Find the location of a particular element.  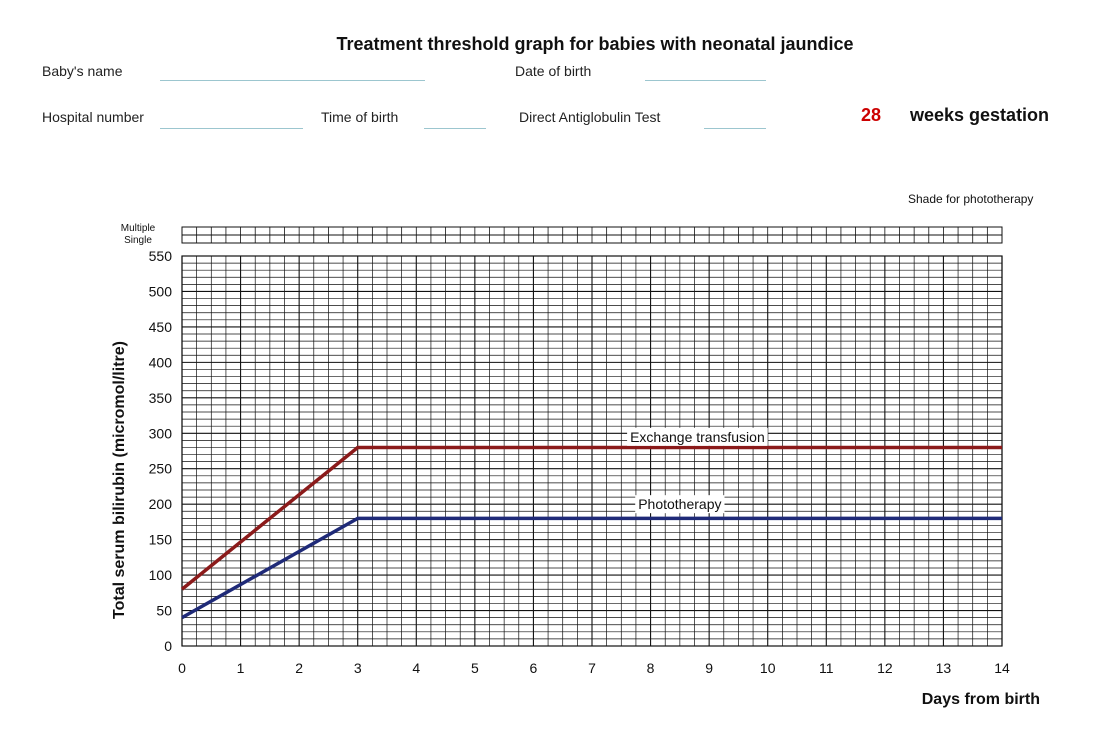

x-axis-label: Days from birth is located at coordinates (981, 699).